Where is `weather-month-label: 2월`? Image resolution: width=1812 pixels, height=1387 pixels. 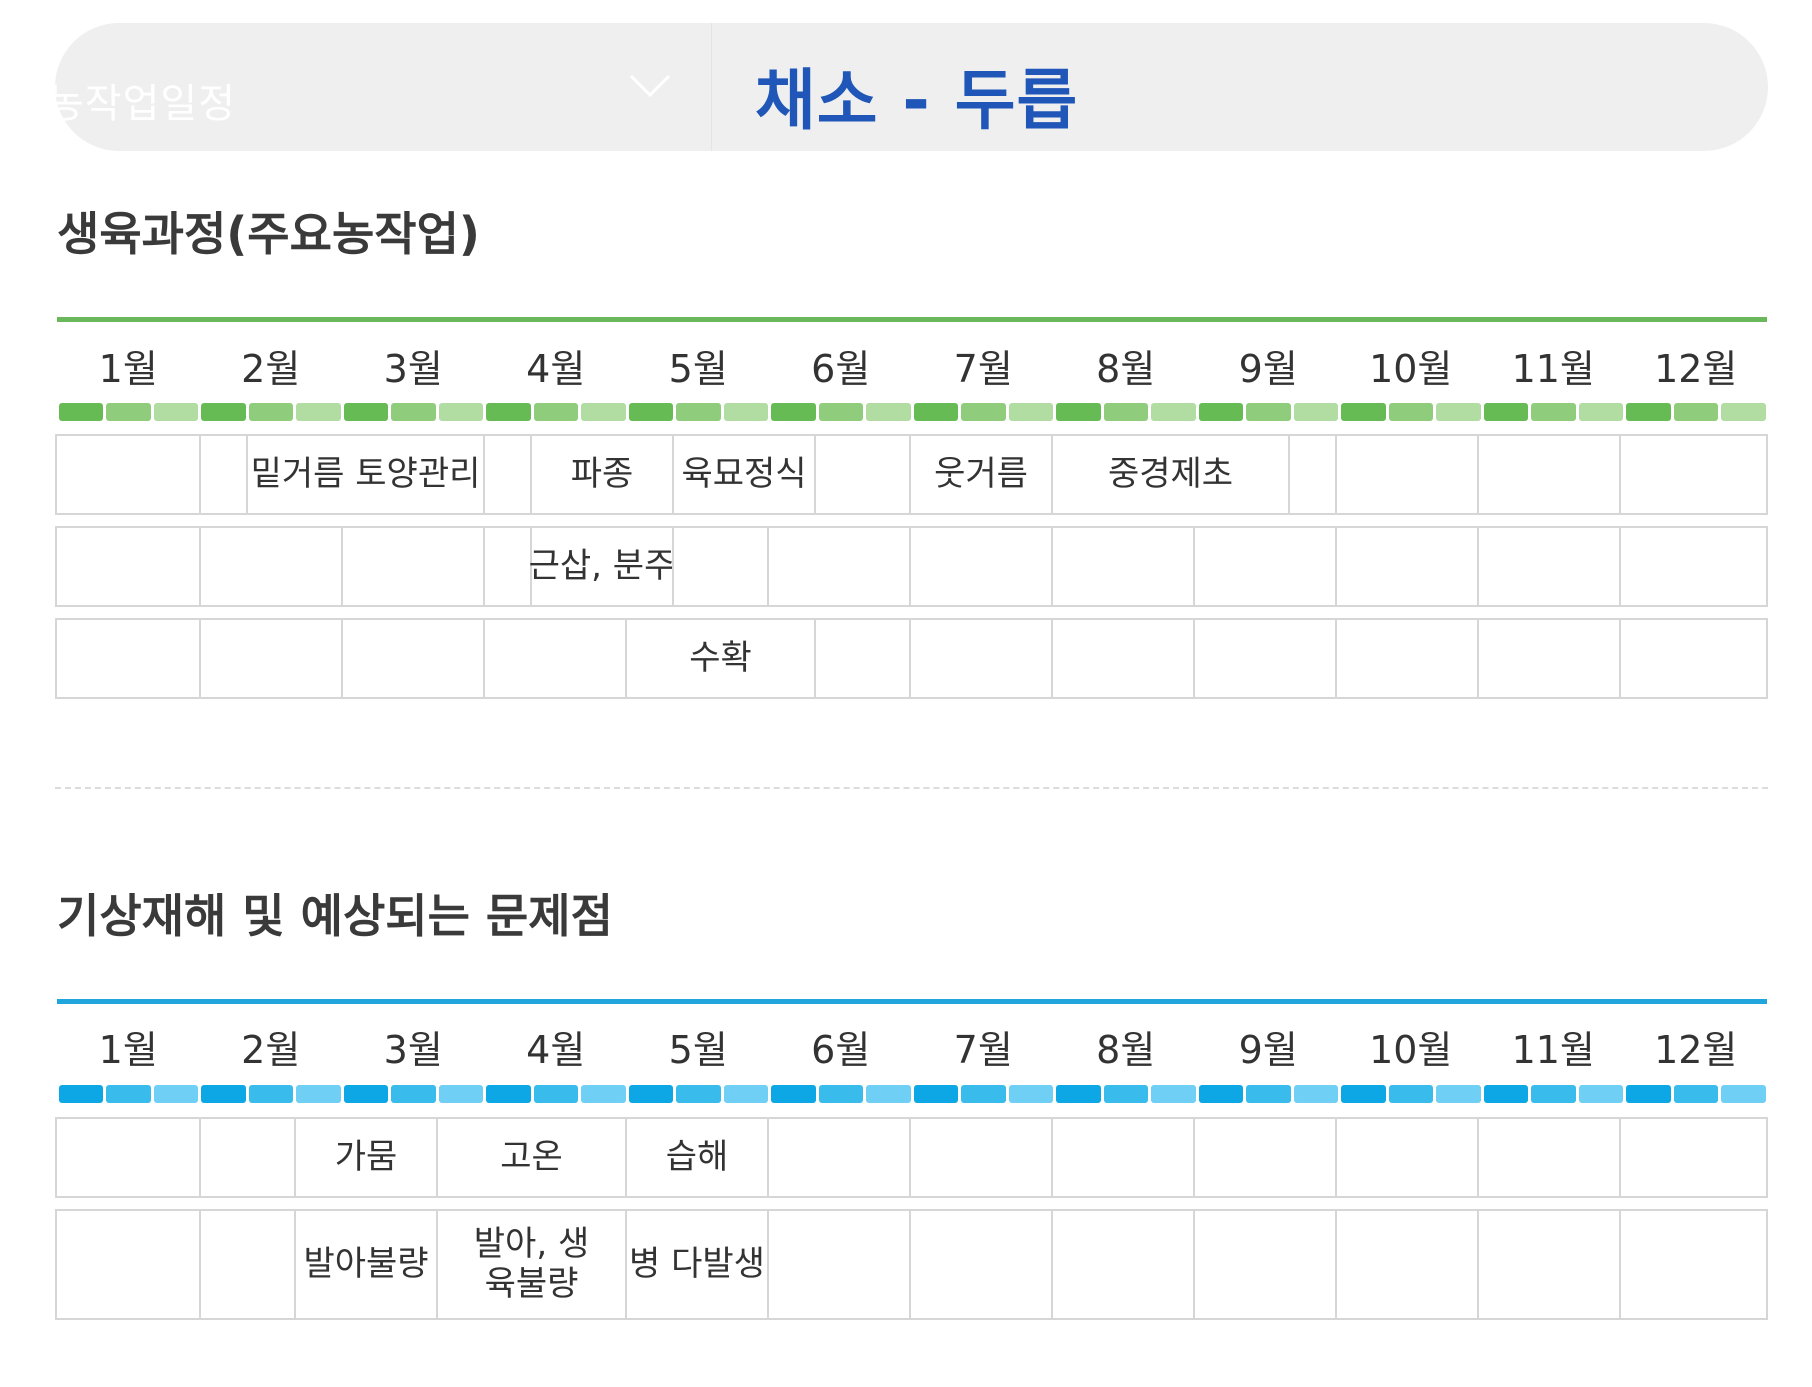 weather-month-label: 2월 is located at coordinates (271, 1050).